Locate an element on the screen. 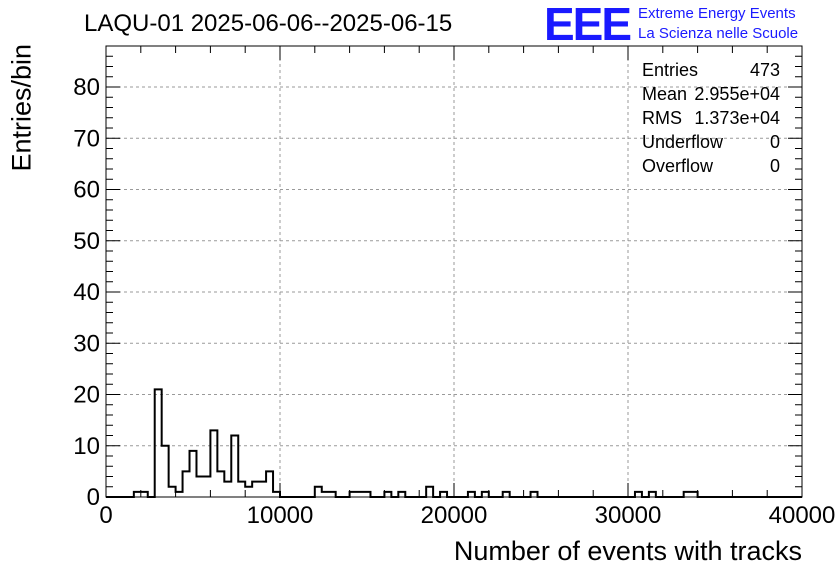  x-tick-label: 10000 is located at coordinates (280, 515).